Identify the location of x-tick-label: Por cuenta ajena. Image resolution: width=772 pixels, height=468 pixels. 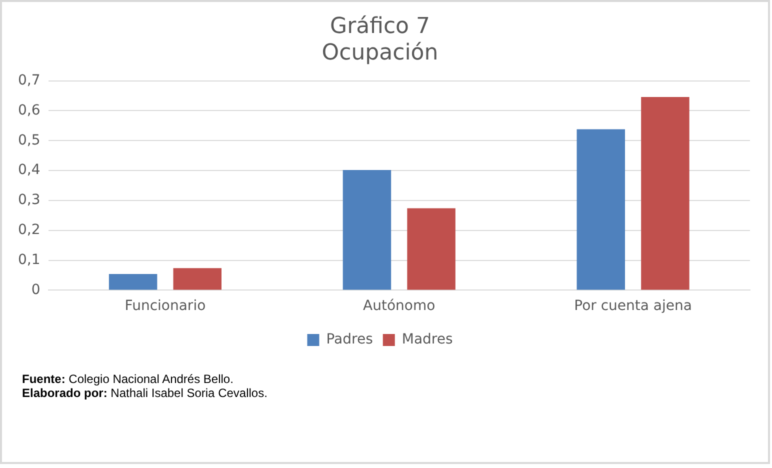
(633, 306).